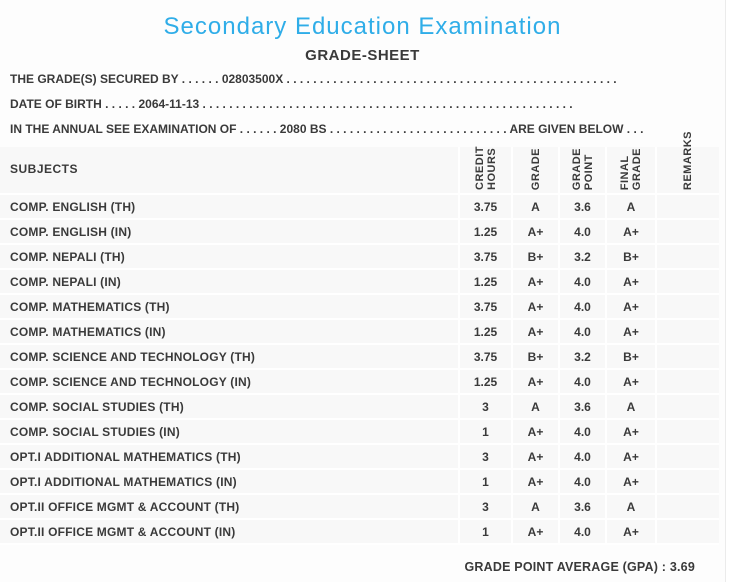 The height and width of the screenshot is (582, 745). I want to click on student-id-value: 02803500X, so click(252, 79).